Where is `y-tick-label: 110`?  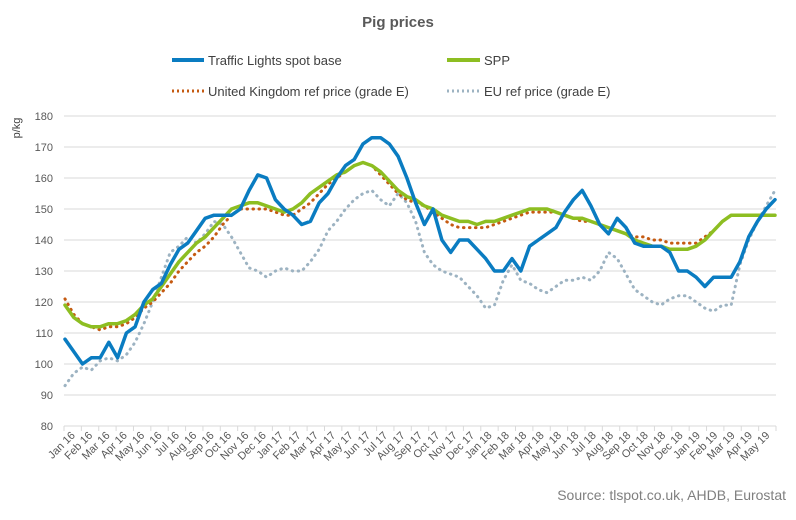
y-tick-label: 110 is located at coordinates (44, 334).